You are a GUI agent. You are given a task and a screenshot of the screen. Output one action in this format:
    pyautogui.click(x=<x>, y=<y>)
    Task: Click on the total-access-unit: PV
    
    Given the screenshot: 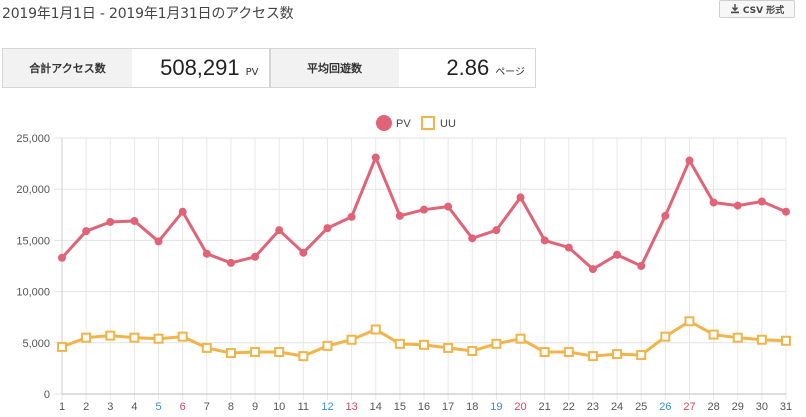 What is the action you would take?
    pyautogui.click(x=252, y=72)
    